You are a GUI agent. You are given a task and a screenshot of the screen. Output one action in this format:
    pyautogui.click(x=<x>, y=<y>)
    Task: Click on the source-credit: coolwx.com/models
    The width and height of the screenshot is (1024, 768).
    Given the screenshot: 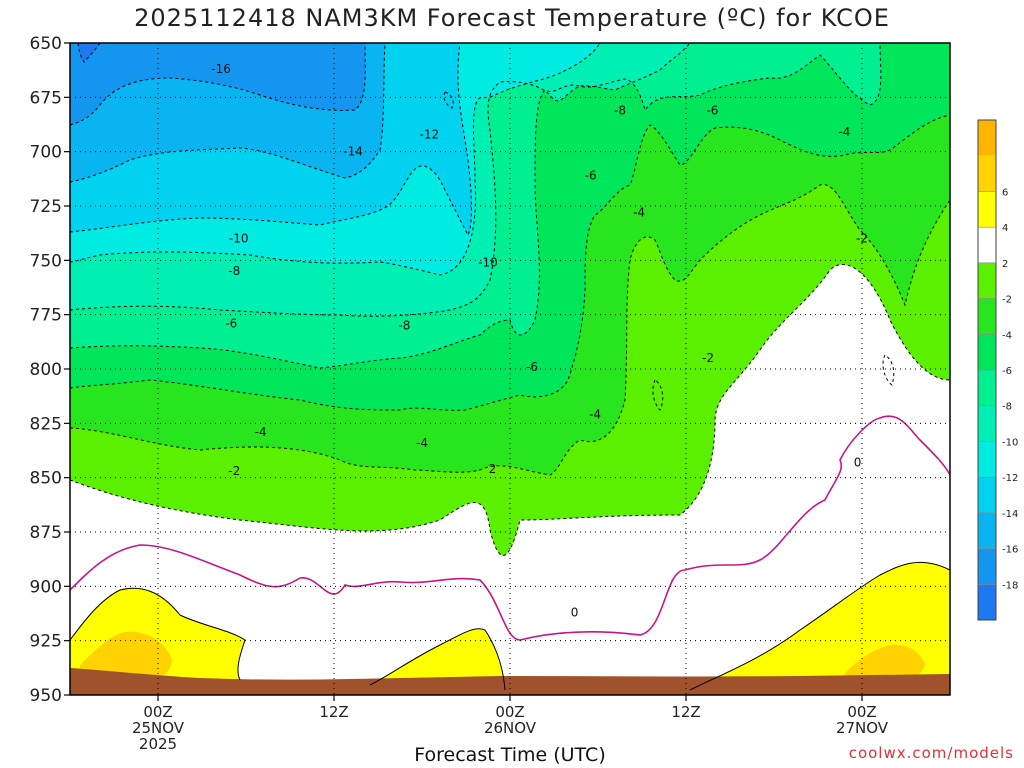 What is the action you would take?
    pyautogui.click(x=931, y=753)
    